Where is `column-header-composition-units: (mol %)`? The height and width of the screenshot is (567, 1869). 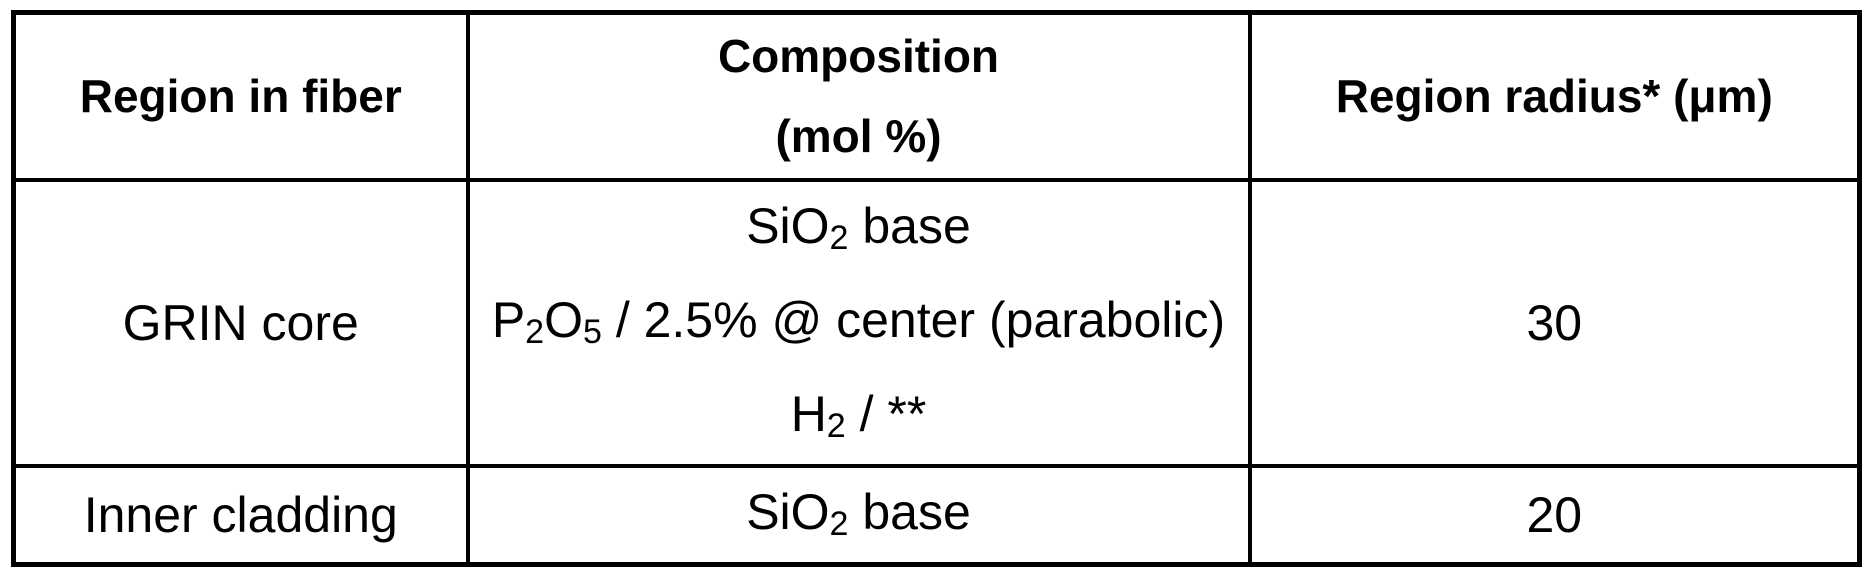 column-header-composition-units: (mol %) is located at coordinates (858, 136).